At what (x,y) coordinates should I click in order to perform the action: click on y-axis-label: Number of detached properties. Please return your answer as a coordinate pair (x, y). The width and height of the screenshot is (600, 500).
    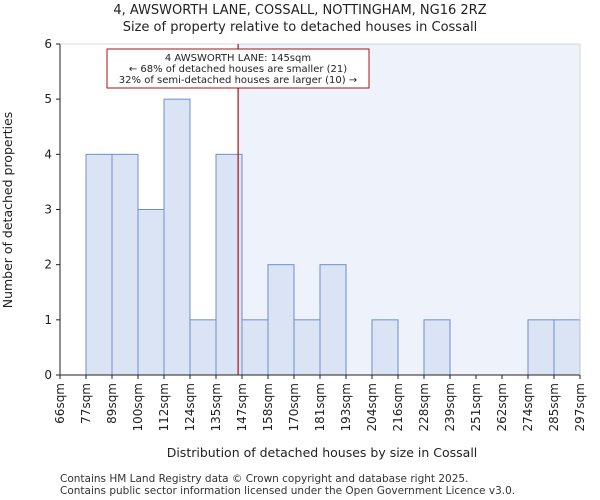
    Looking at the image, I should click on (7, 210).